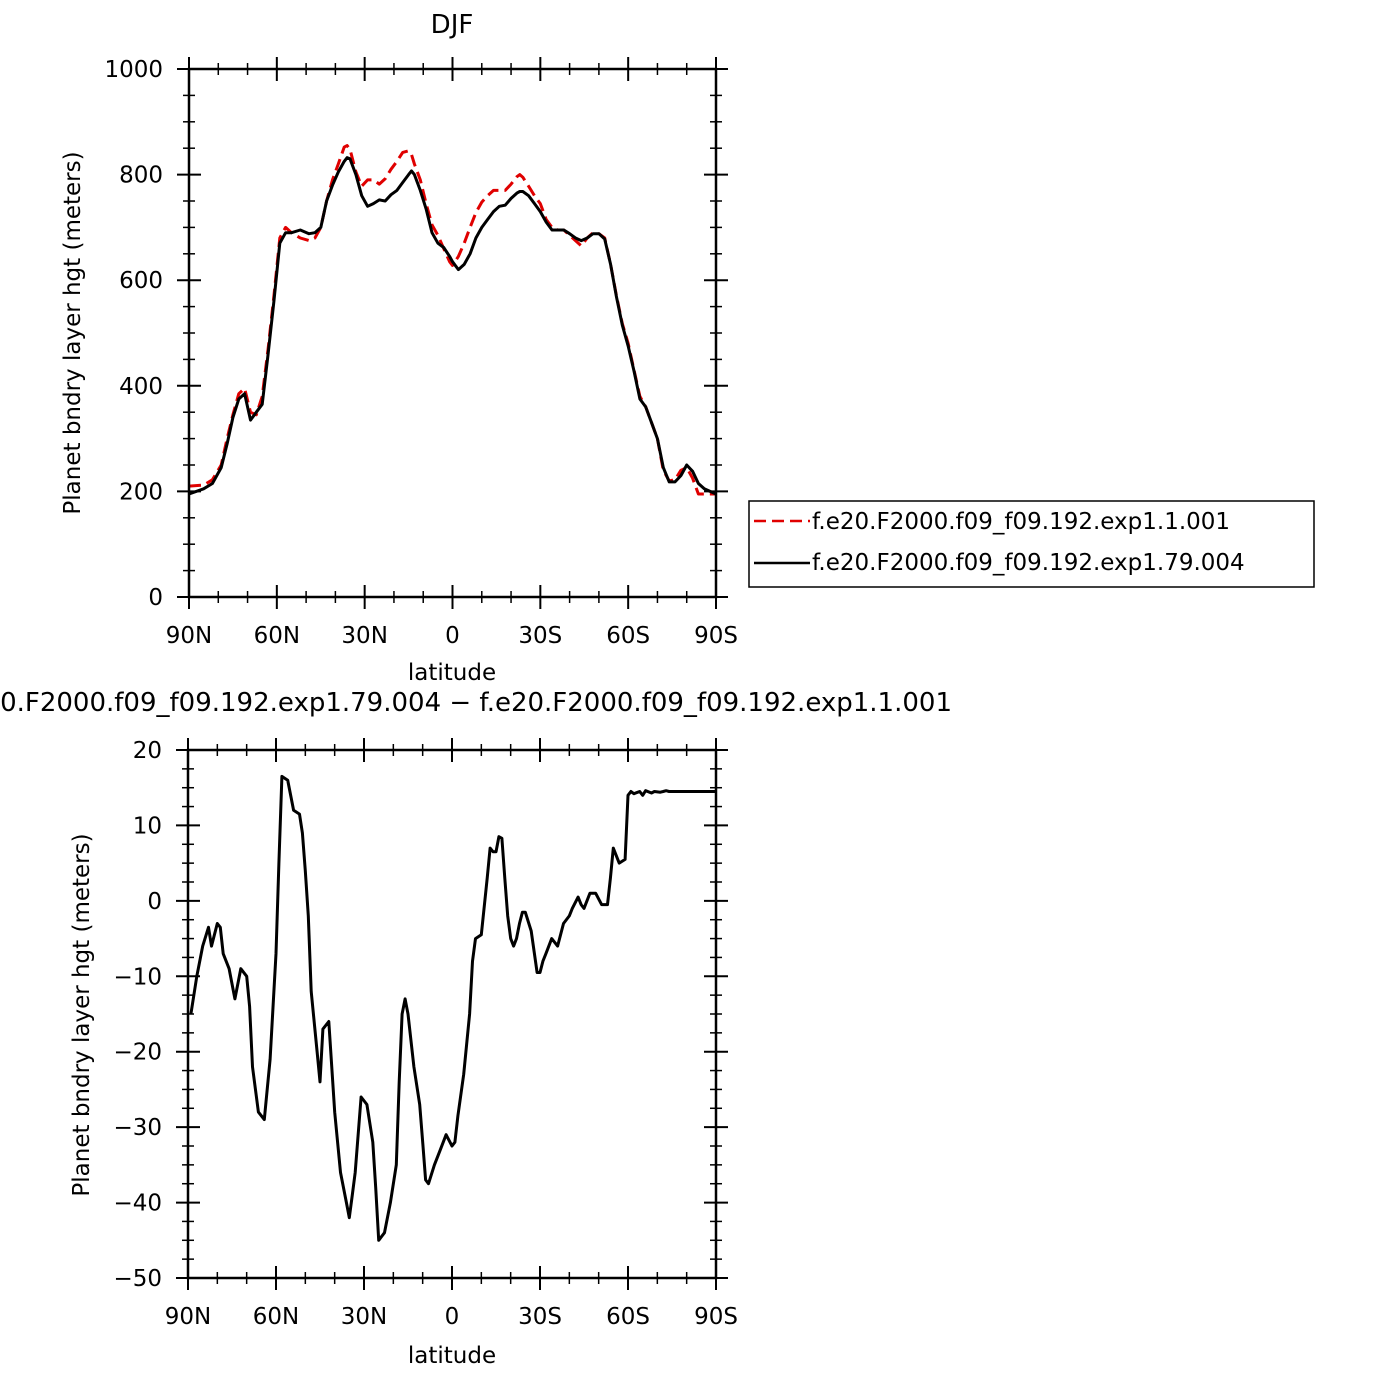 This screenshot has height=1374, width=1374. Describe the element at coordinates (141, 281) in the screenshot. I see `top-ytick-label: 600` at that location.